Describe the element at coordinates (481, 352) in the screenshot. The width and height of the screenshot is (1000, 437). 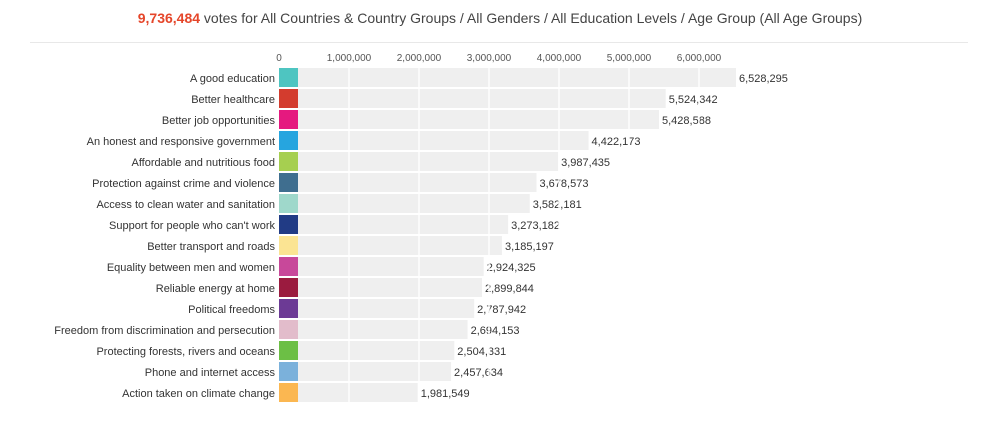
I see `value-label-14: 2,504,331` at that location.